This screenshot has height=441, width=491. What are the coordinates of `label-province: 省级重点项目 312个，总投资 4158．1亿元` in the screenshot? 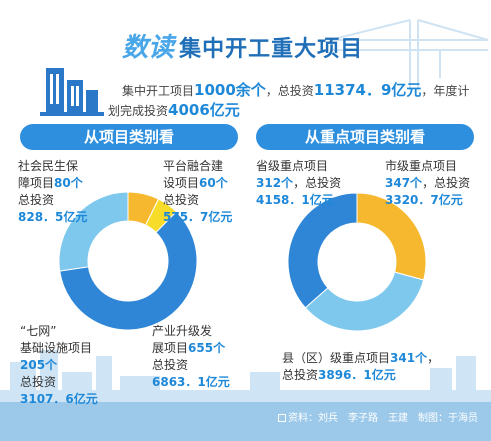 It's located at (298, 183).